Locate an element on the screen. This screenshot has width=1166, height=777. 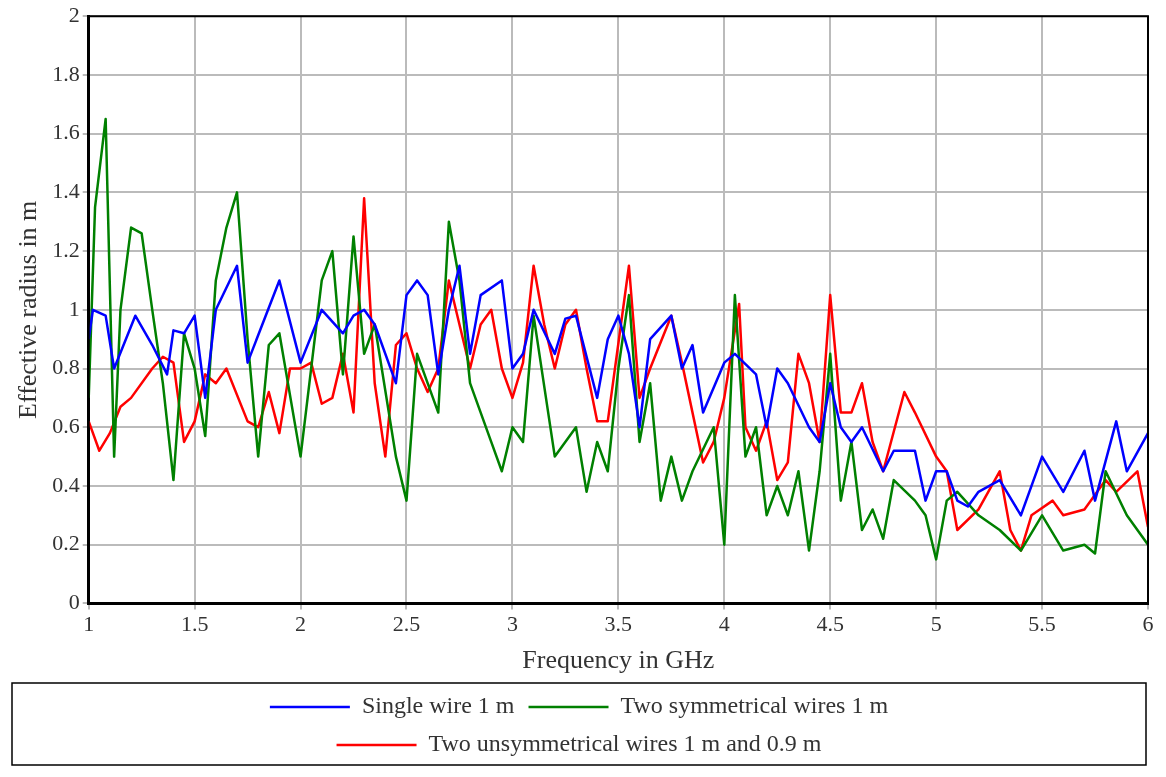
x-tick-label: 4 is located at coordinates (724, 624).